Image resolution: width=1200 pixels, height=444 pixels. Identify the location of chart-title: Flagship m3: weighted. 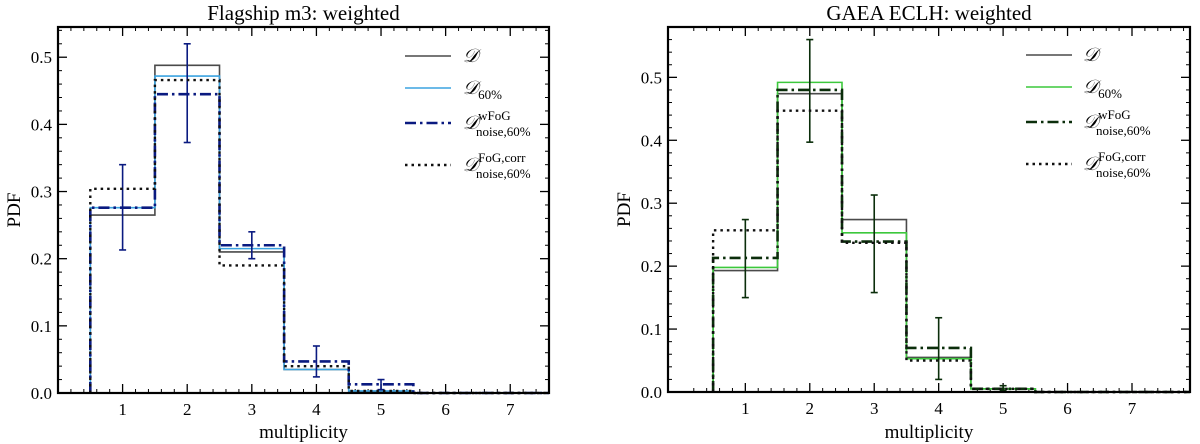
(303, 13).